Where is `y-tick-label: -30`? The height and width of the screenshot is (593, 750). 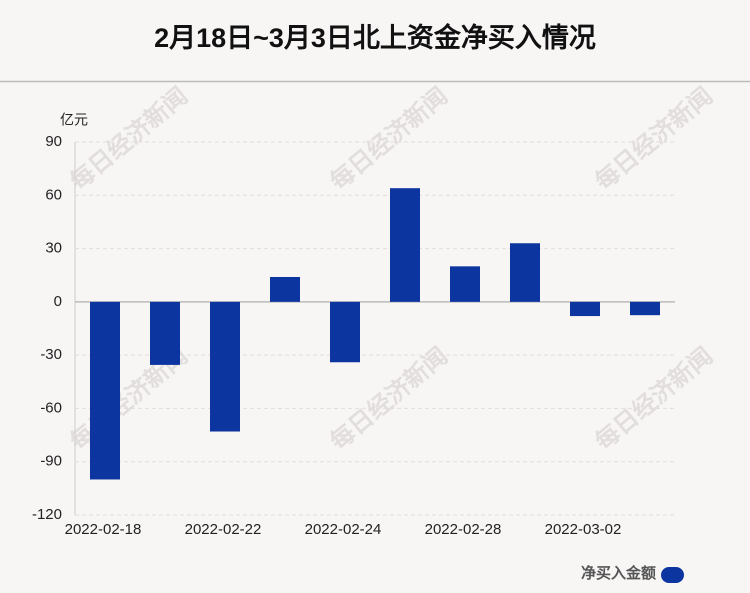 y-tick-label: -30 is located at coordinates (51, 354).